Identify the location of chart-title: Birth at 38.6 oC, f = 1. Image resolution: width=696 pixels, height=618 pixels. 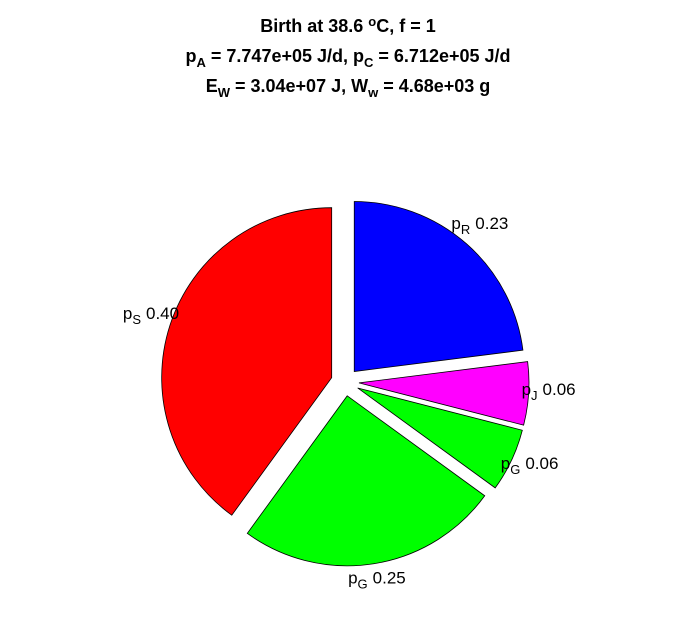
(348, 25).